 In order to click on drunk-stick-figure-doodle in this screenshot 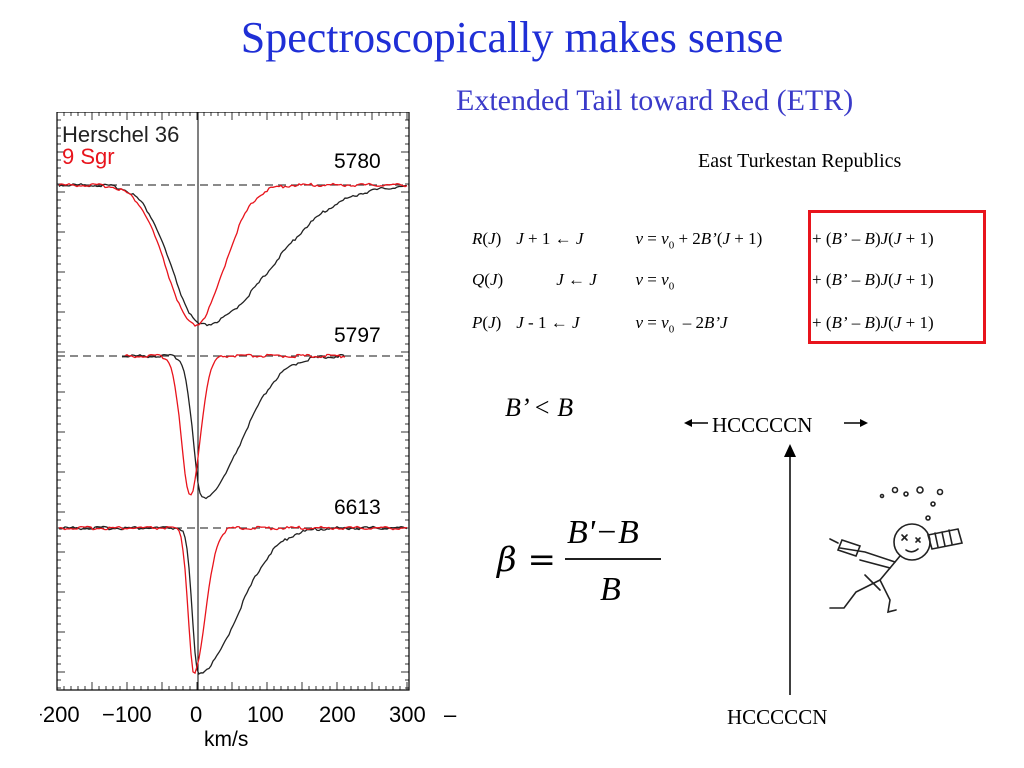, I will do `click(896, 550)`.